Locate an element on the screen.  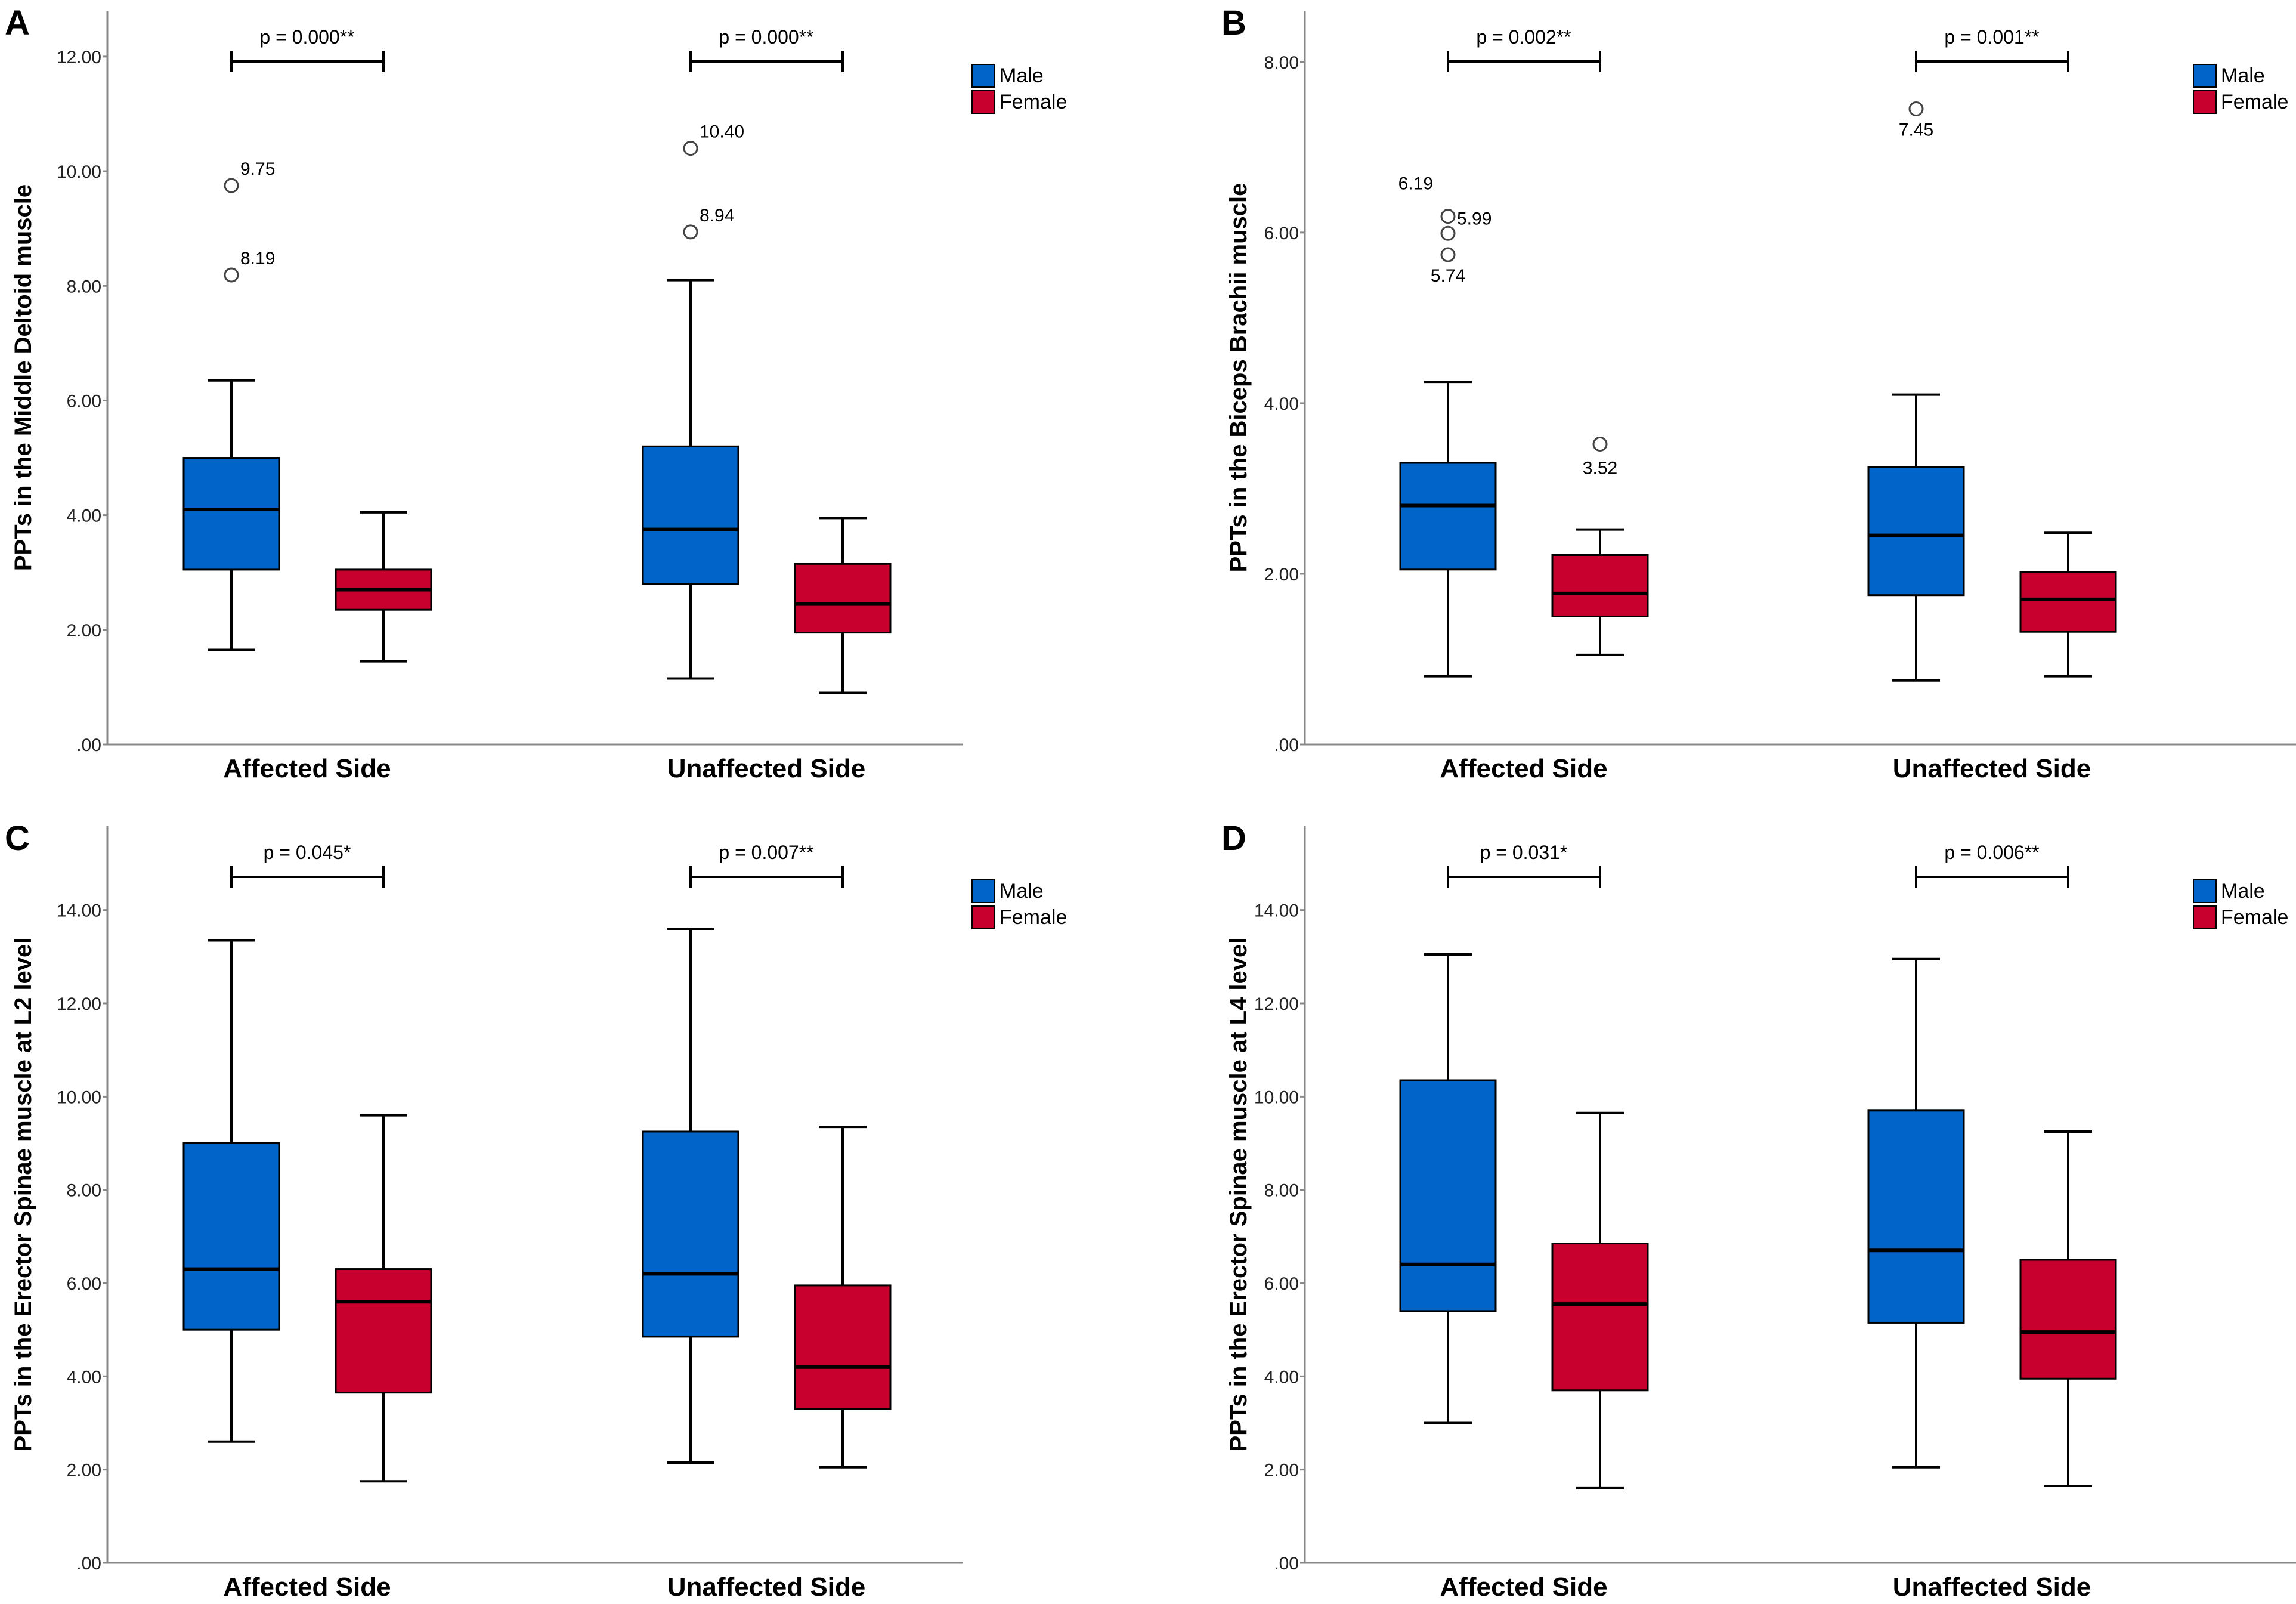
outlier-label: 8.19 is located at coordinates (257, 258).